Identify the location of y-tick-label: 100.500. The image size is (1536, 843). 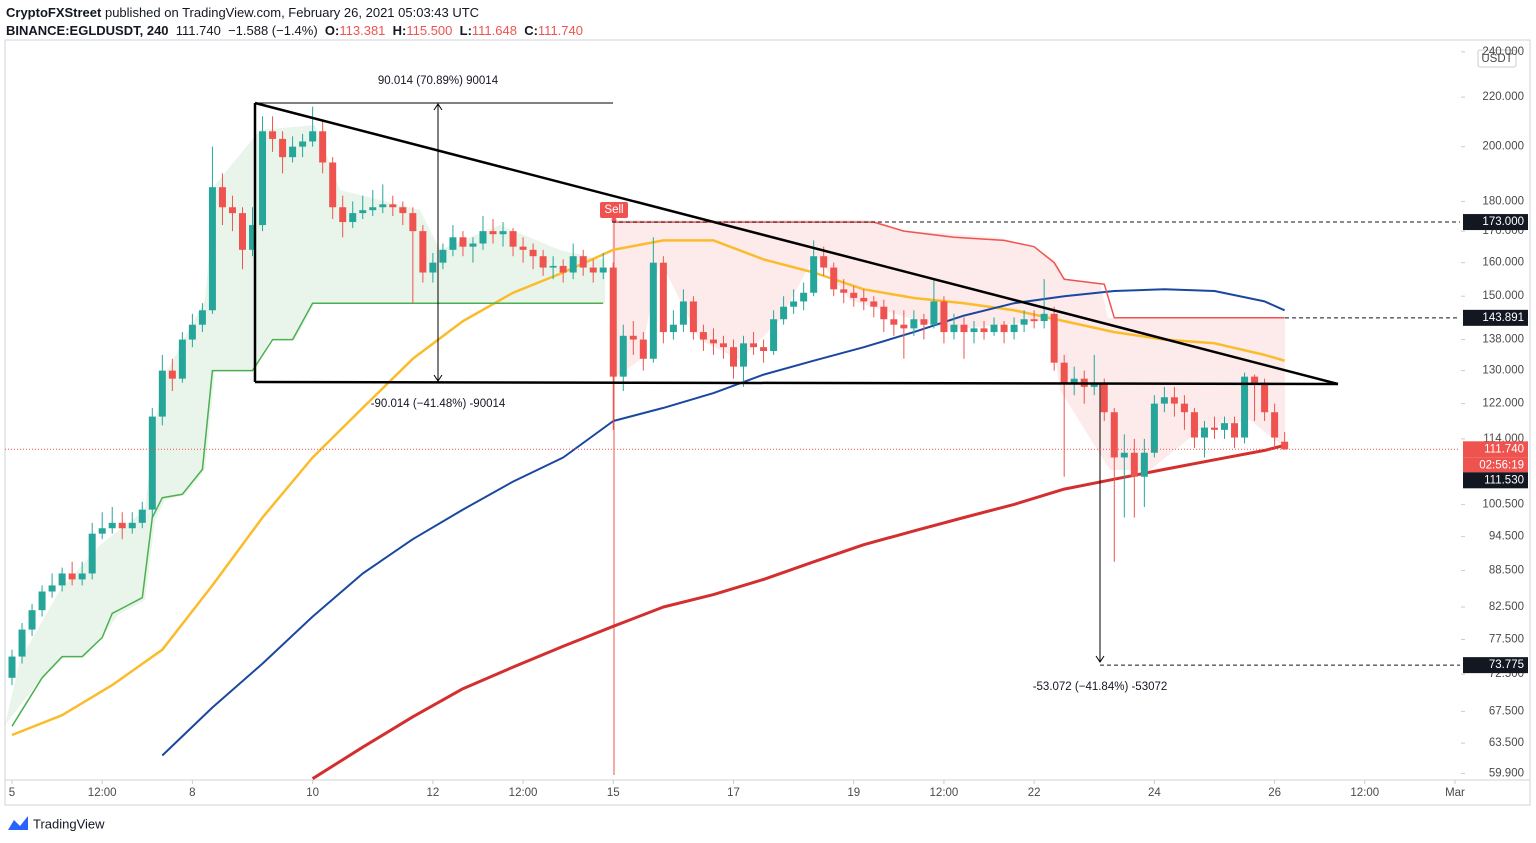
(1503, 504).